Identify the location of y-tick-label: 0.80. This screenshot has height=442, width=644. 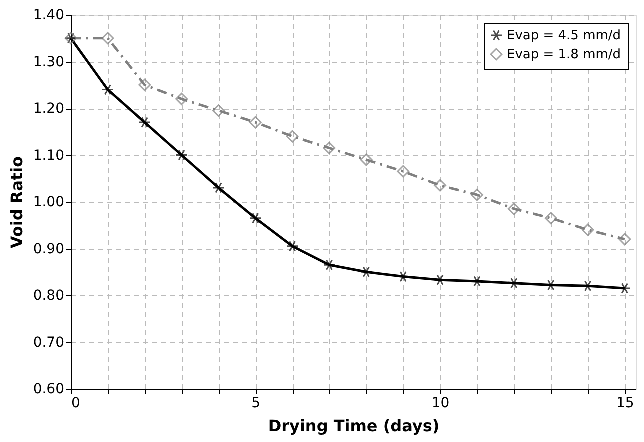
(48, 296).